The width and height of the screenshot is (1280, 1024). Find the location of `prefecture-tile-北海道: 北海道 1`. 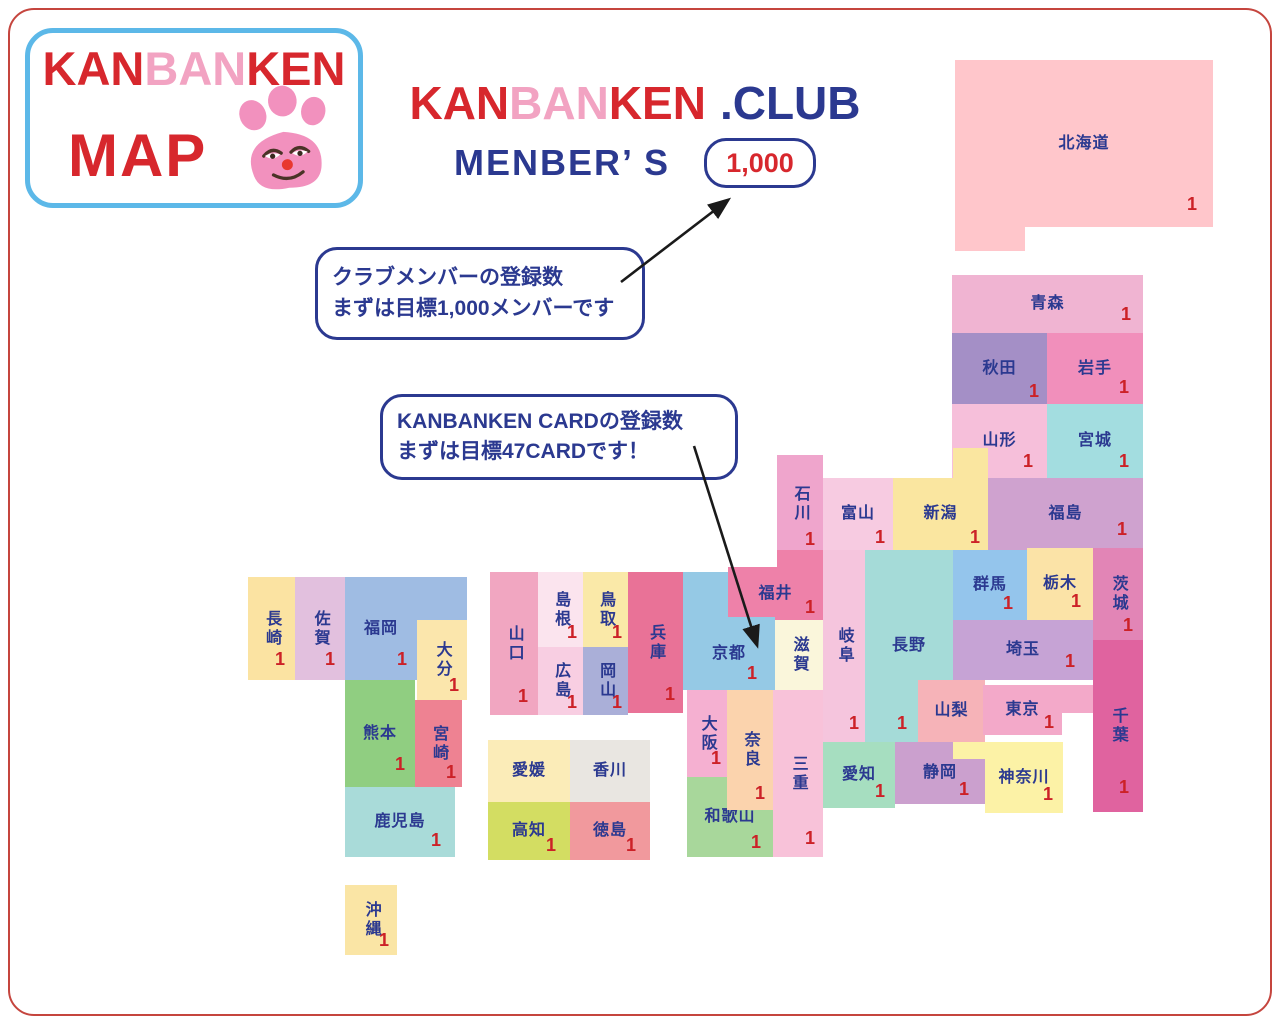

prefecture-tile-北海道: 北海道 1 is located at coordinates (1084, 143).